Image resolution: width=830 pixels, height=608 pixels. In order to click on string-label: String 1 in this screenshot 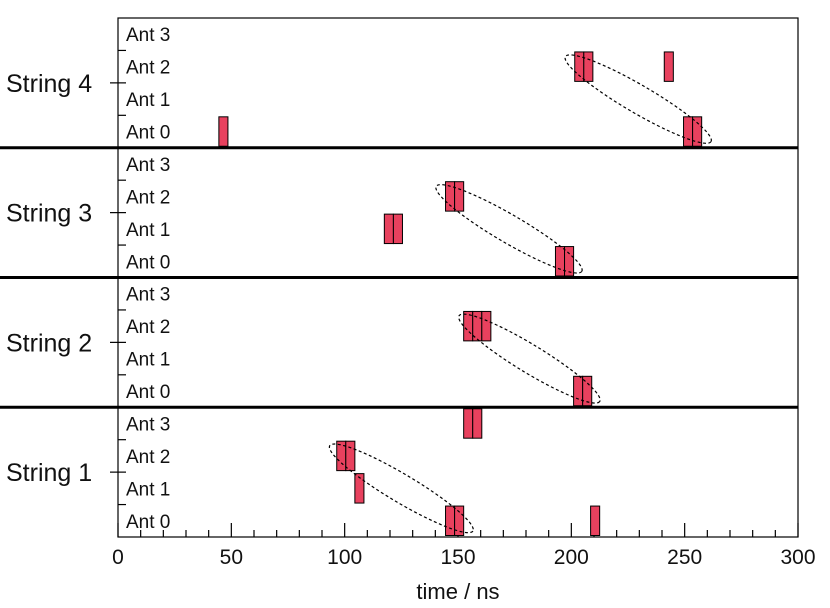, I will do `click(49, 473)`.